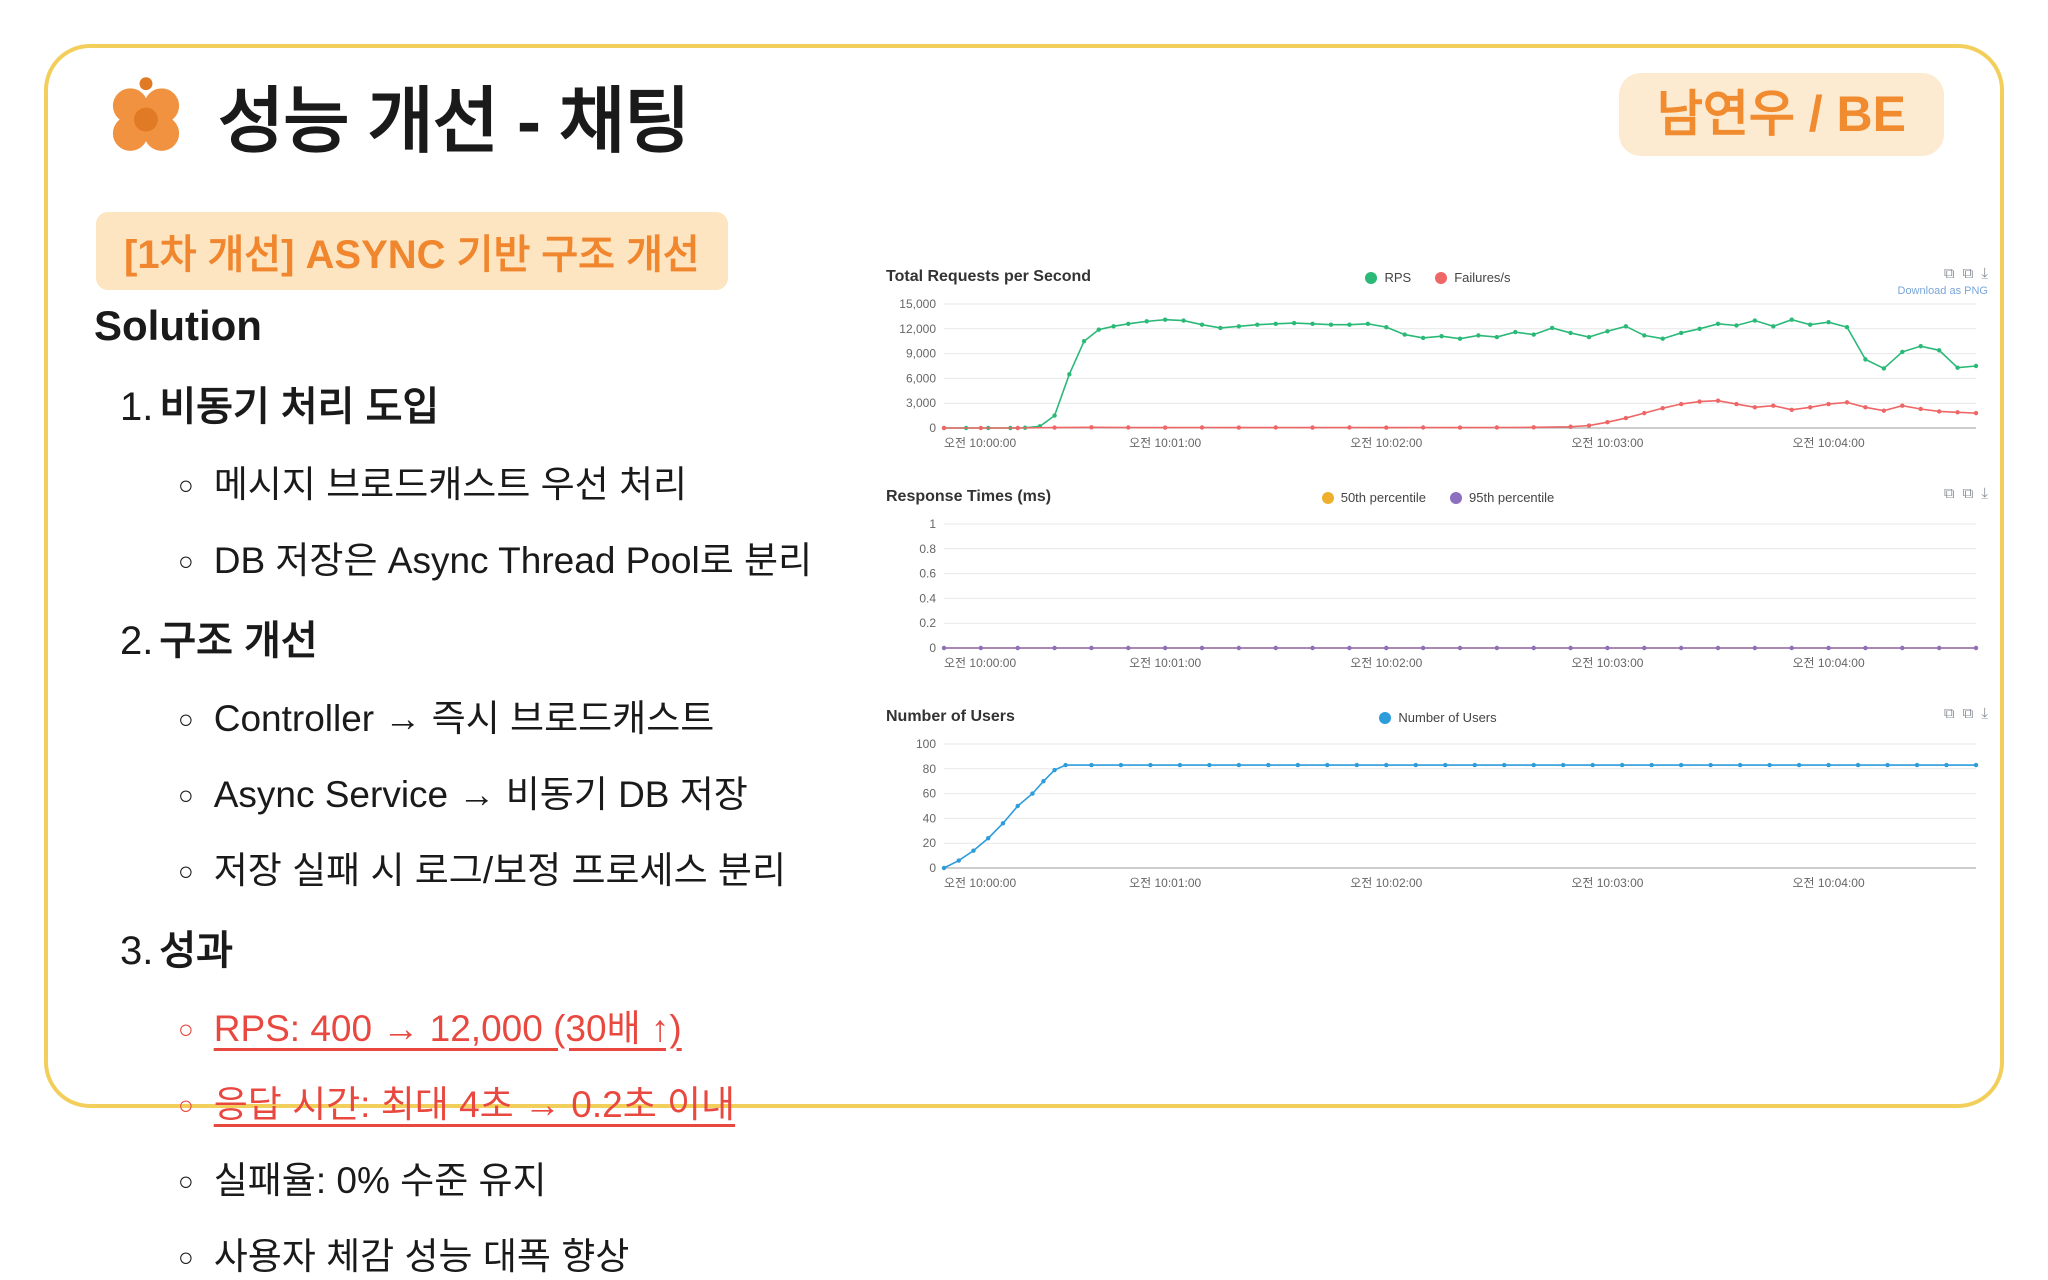  Describe the element at coordinates (196, 951) in the screenshot. I see `item-label: 성과` at that location.